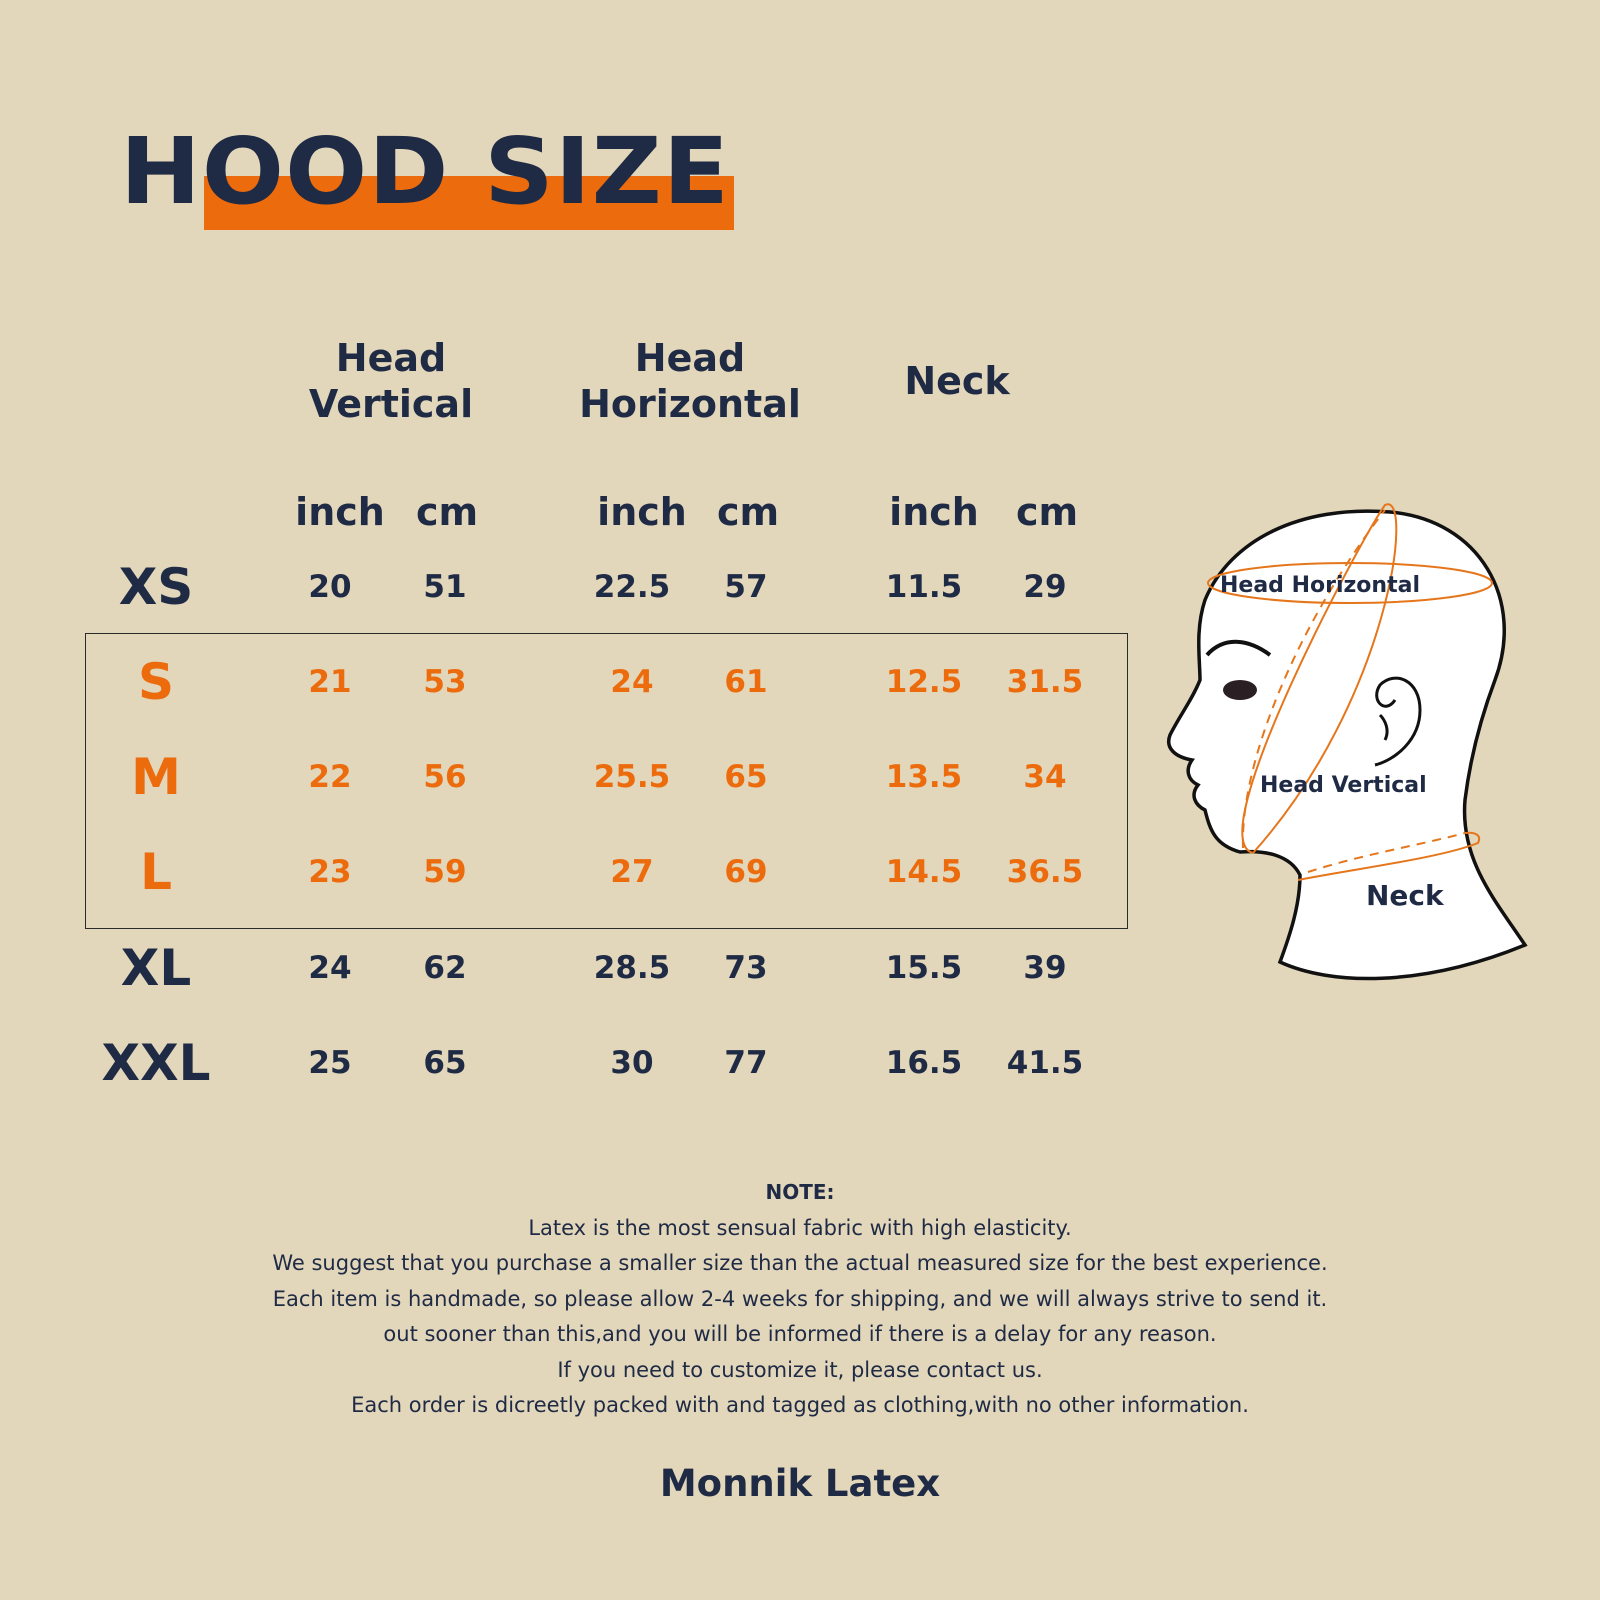 This screenshot has width=1600, height=1600. Describe the element at coordinates (445, 682) in the screenshot. I see `table-cell: 53` at that location.